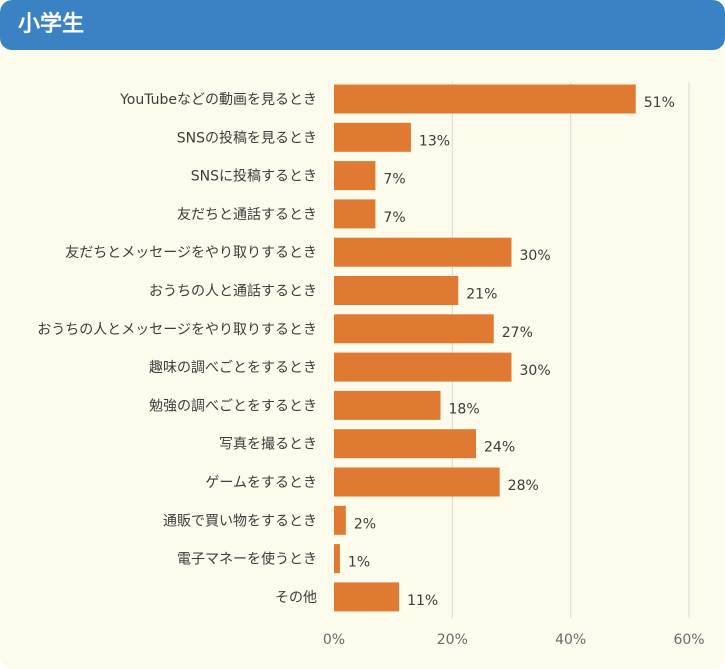 Image resolution: width=725 pixels, height=669 pixels. Describe the element at coordinates (362, 25) in the screenshot. I see `header-bar: 小学生` at that location.